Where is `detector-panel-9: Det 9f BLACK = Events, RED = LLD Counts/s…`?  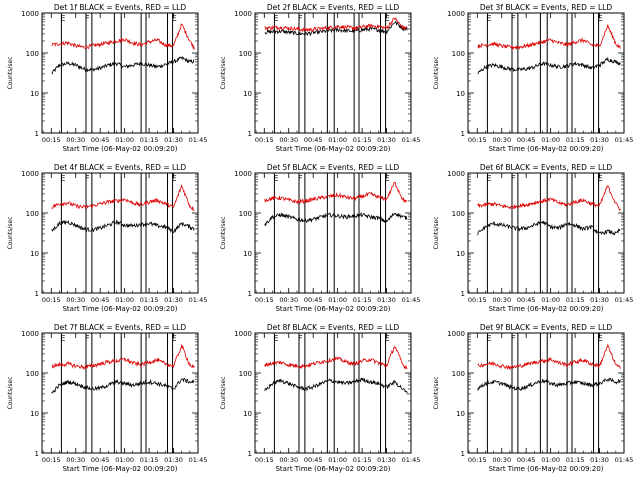
detector-panel-9: Det 9f BLACK = Events, RED = LLD Counts/s… is located at coordinates (533, 398).